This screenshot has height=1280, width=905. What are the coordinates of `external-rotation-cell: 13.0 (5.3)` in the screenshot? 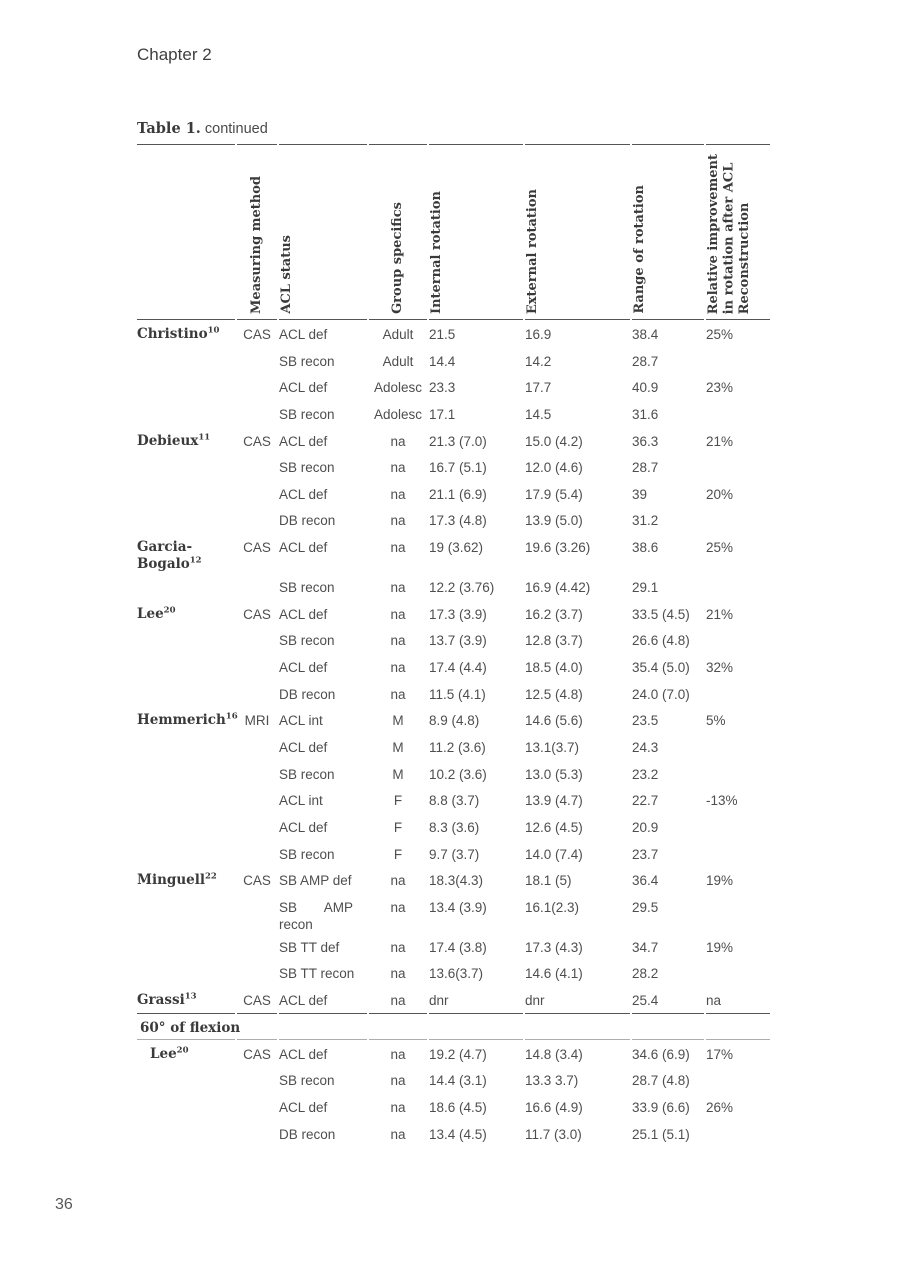 It's located at (554, 774).